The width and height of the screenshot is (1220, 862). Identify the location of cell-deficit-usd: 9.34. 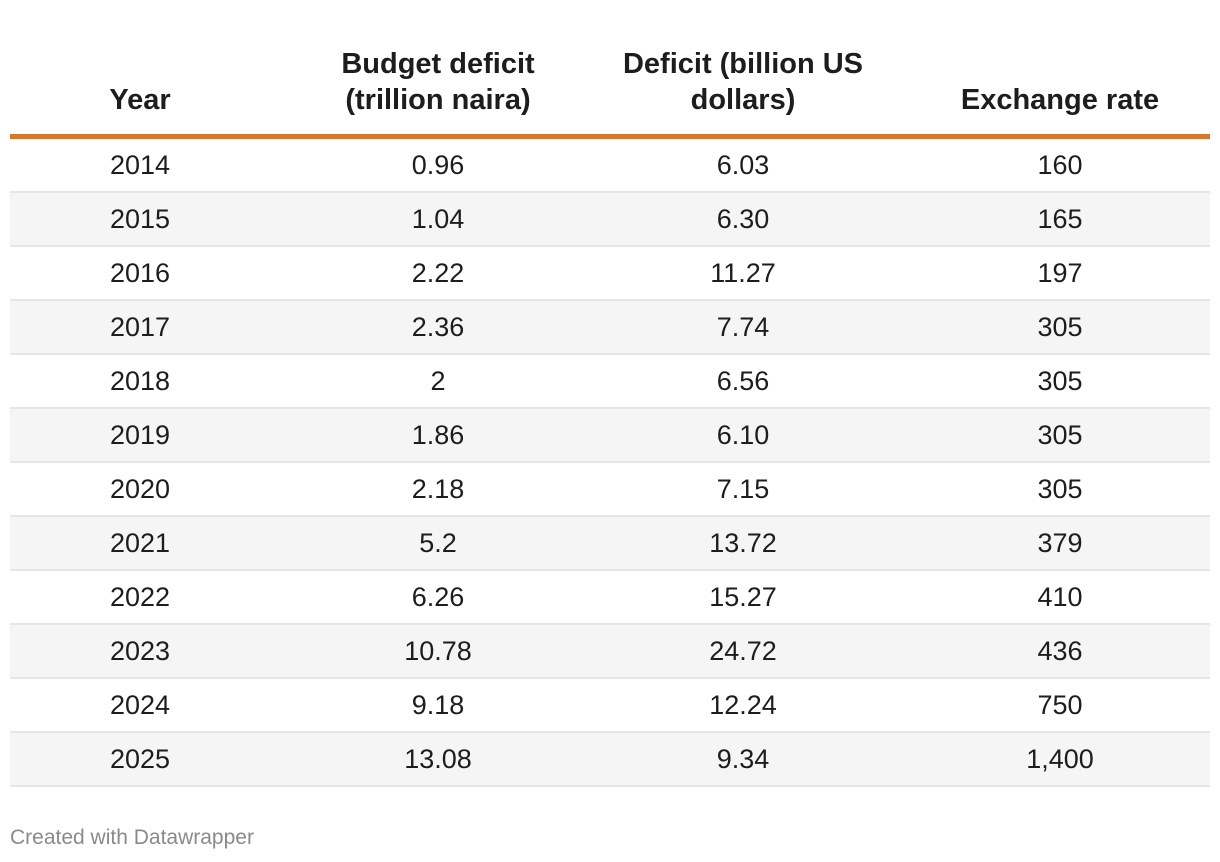
(743, 759).